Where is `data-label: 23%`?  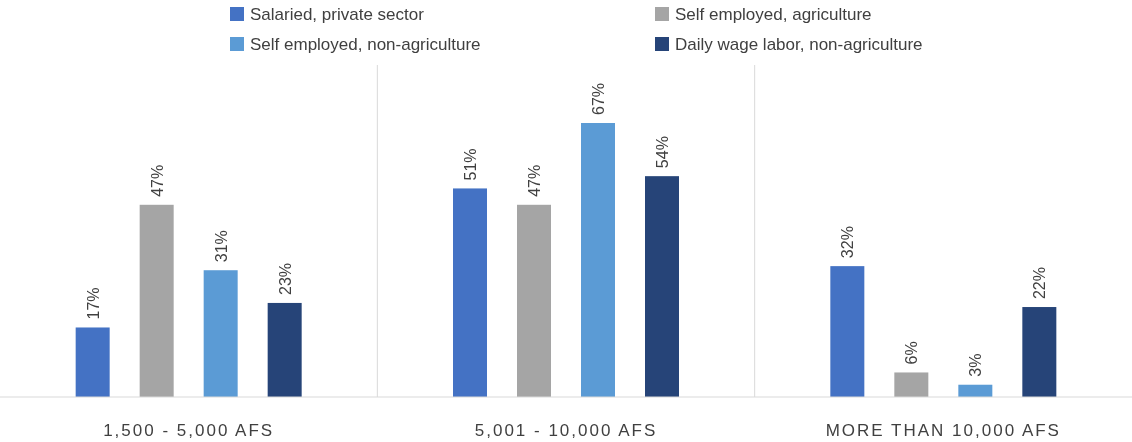
data-label: 23% is located at coordinates (285, 278).